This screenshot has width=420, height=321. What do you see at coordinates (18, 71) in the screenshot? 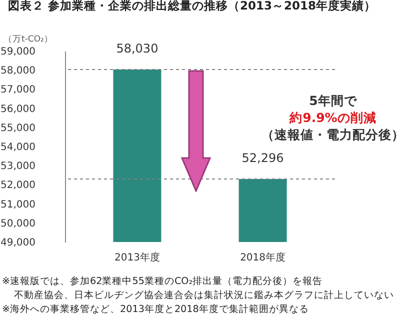
I see `y-tick-label: 58,000` at bounding box center [18, 71].